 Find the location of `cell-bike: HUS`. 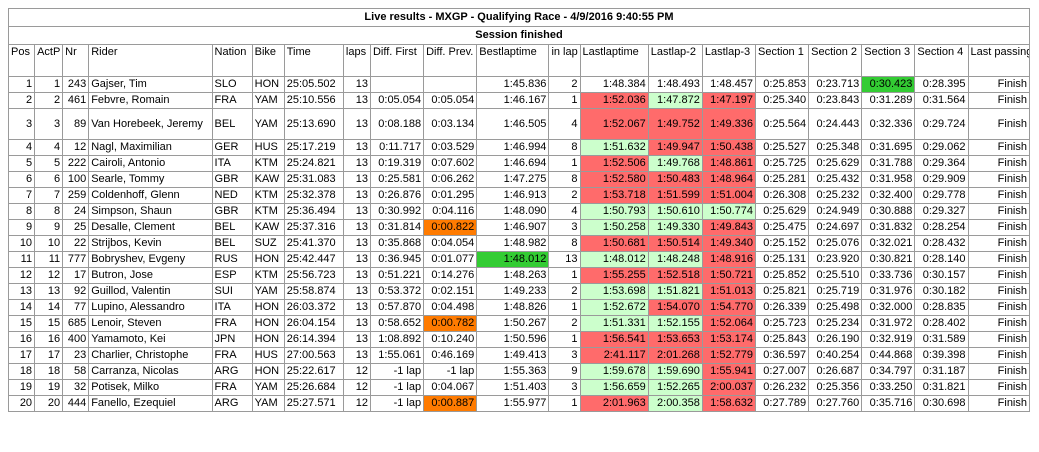

cell-bike: HUS is located at coordinates (268, 355).